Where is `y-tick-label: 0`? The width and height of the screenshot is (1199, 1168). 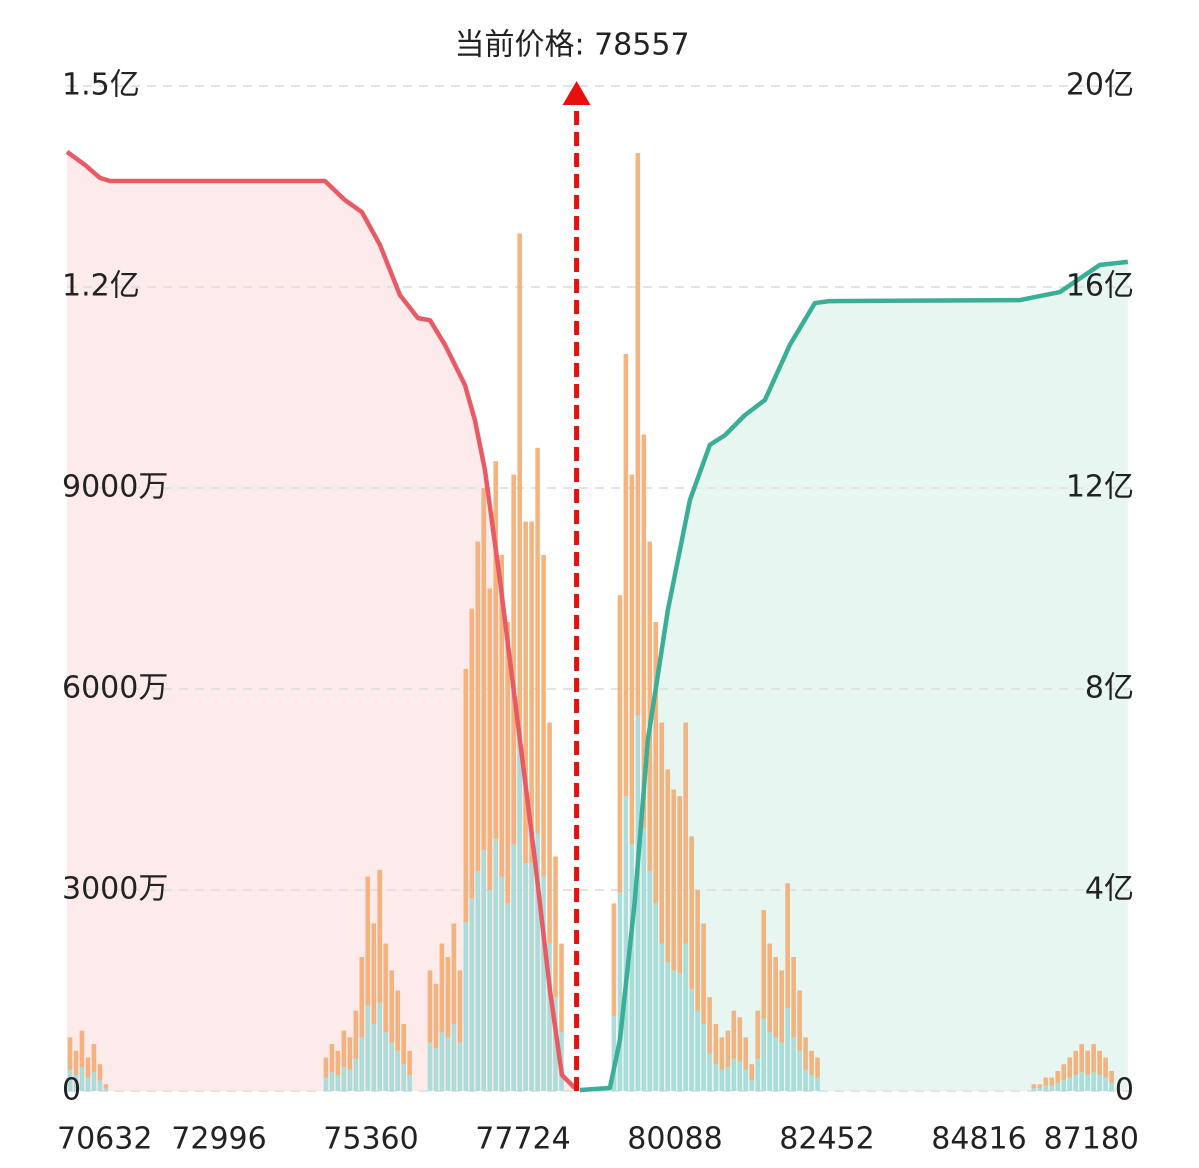 y-tick-label: 0 is located at coordinates (71, 1090).